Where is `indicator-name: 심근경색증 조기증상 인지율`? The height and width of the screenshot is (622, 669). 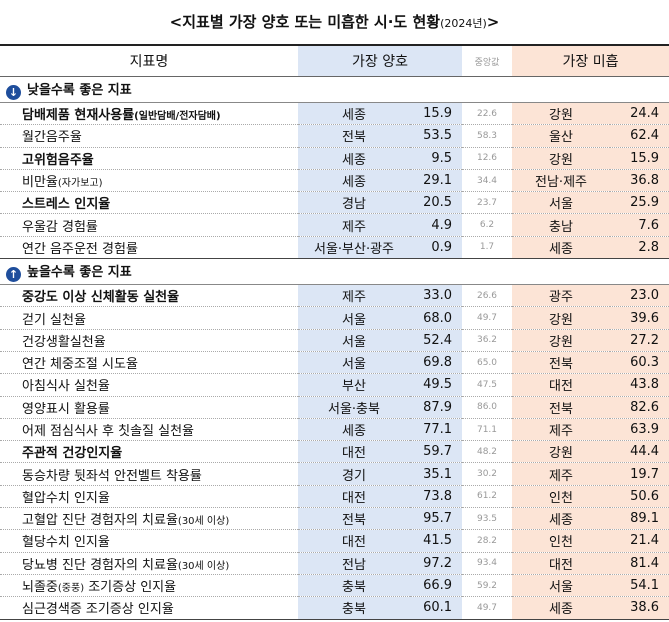 indicator-name: 심근경색증 조기증상 인지율 is located at coordinates (149, 608).